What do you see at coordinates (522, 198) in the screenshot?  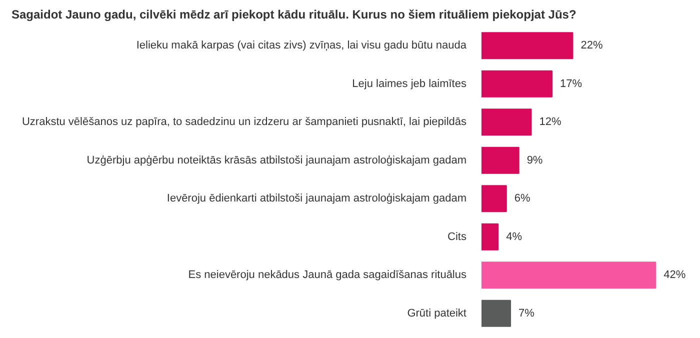 I see `data-label: 6%` at bounding box center [522, 198].